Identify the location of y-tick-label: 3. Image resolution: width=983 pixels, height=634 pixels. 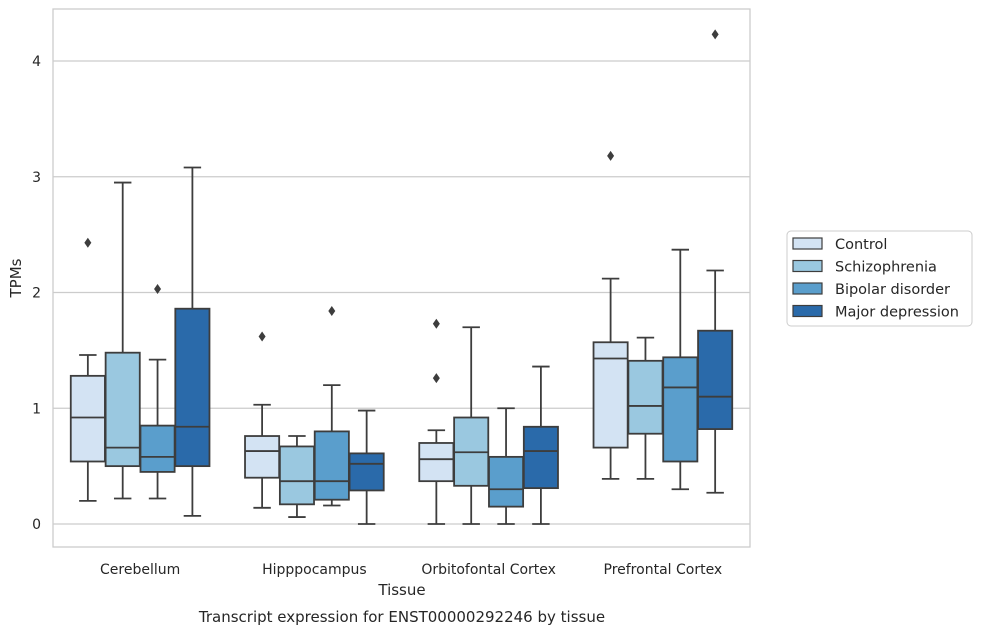
(36, 178).